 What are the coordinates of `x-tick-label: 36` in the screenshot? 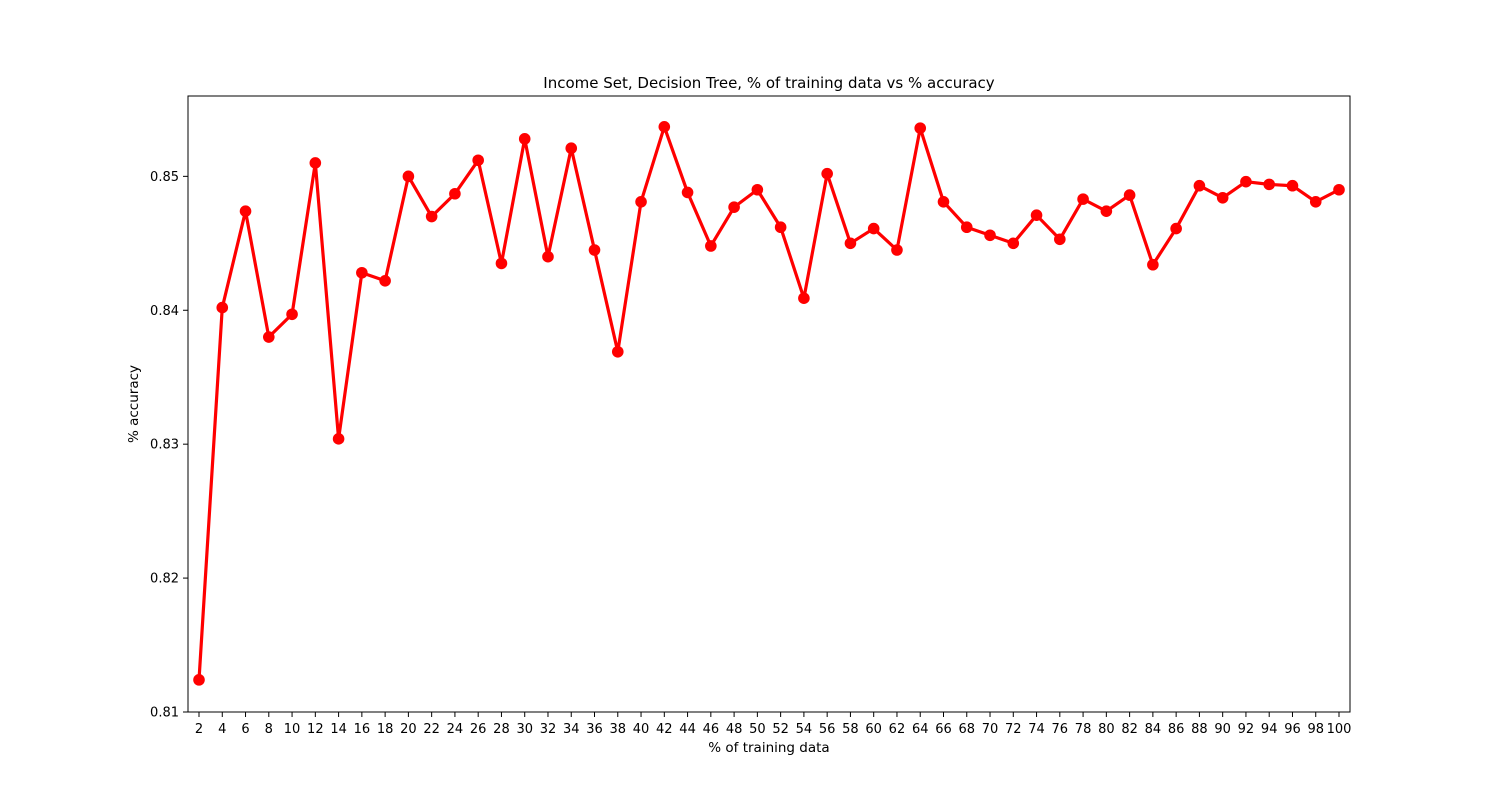 It's located at (594, 729).